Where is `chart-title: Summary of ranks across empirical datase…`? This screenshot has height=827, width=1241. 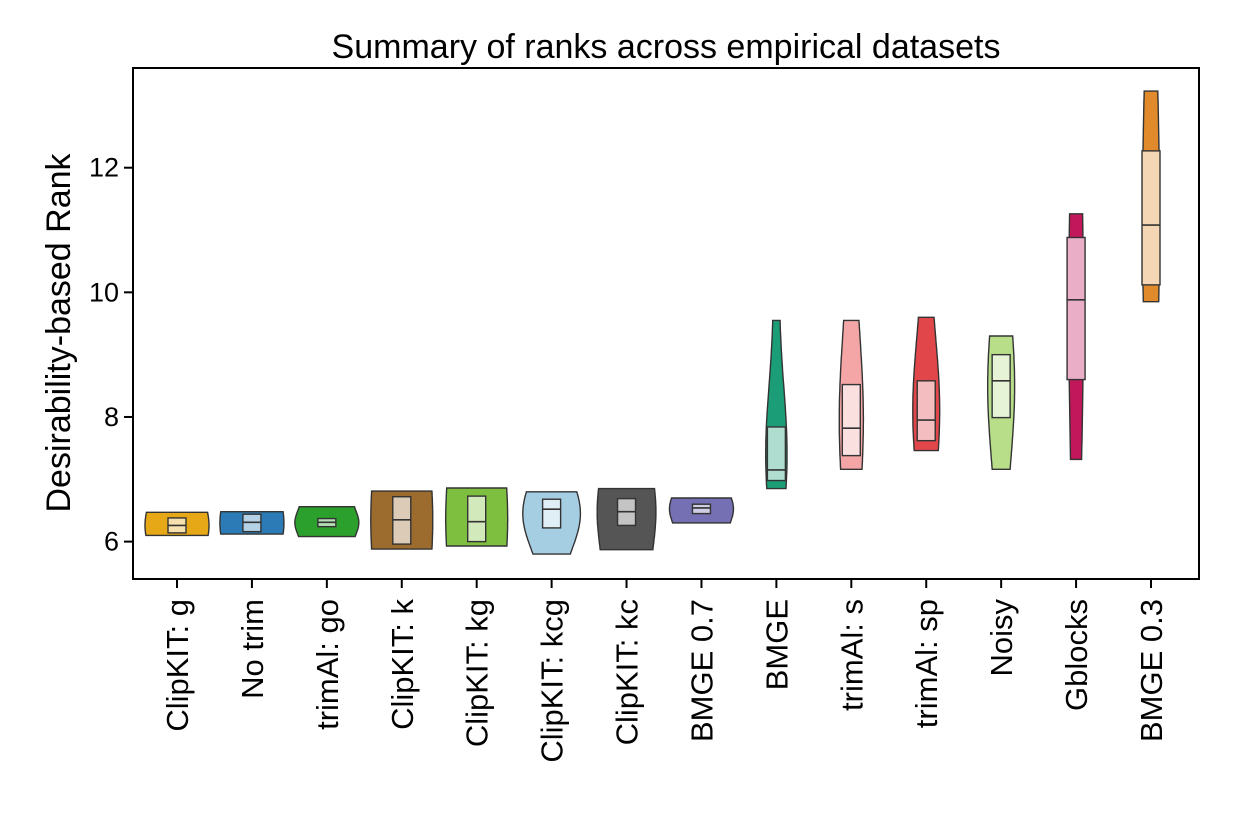
chart-title: Summary of ranks across empirical datase… is located at coordinates (666, 47).